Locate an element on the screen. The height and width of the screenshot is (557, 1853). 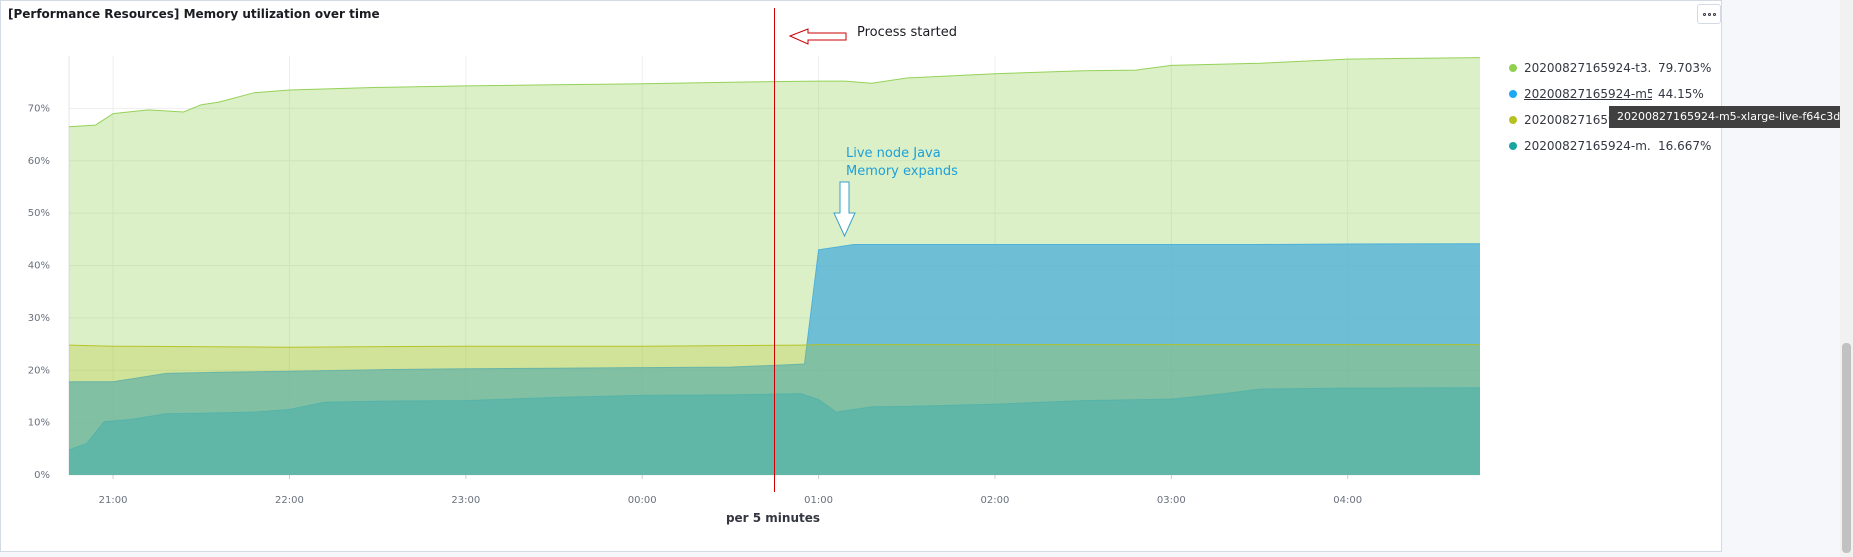
y-tick-label: 20% is located at coordinates (39, 370).